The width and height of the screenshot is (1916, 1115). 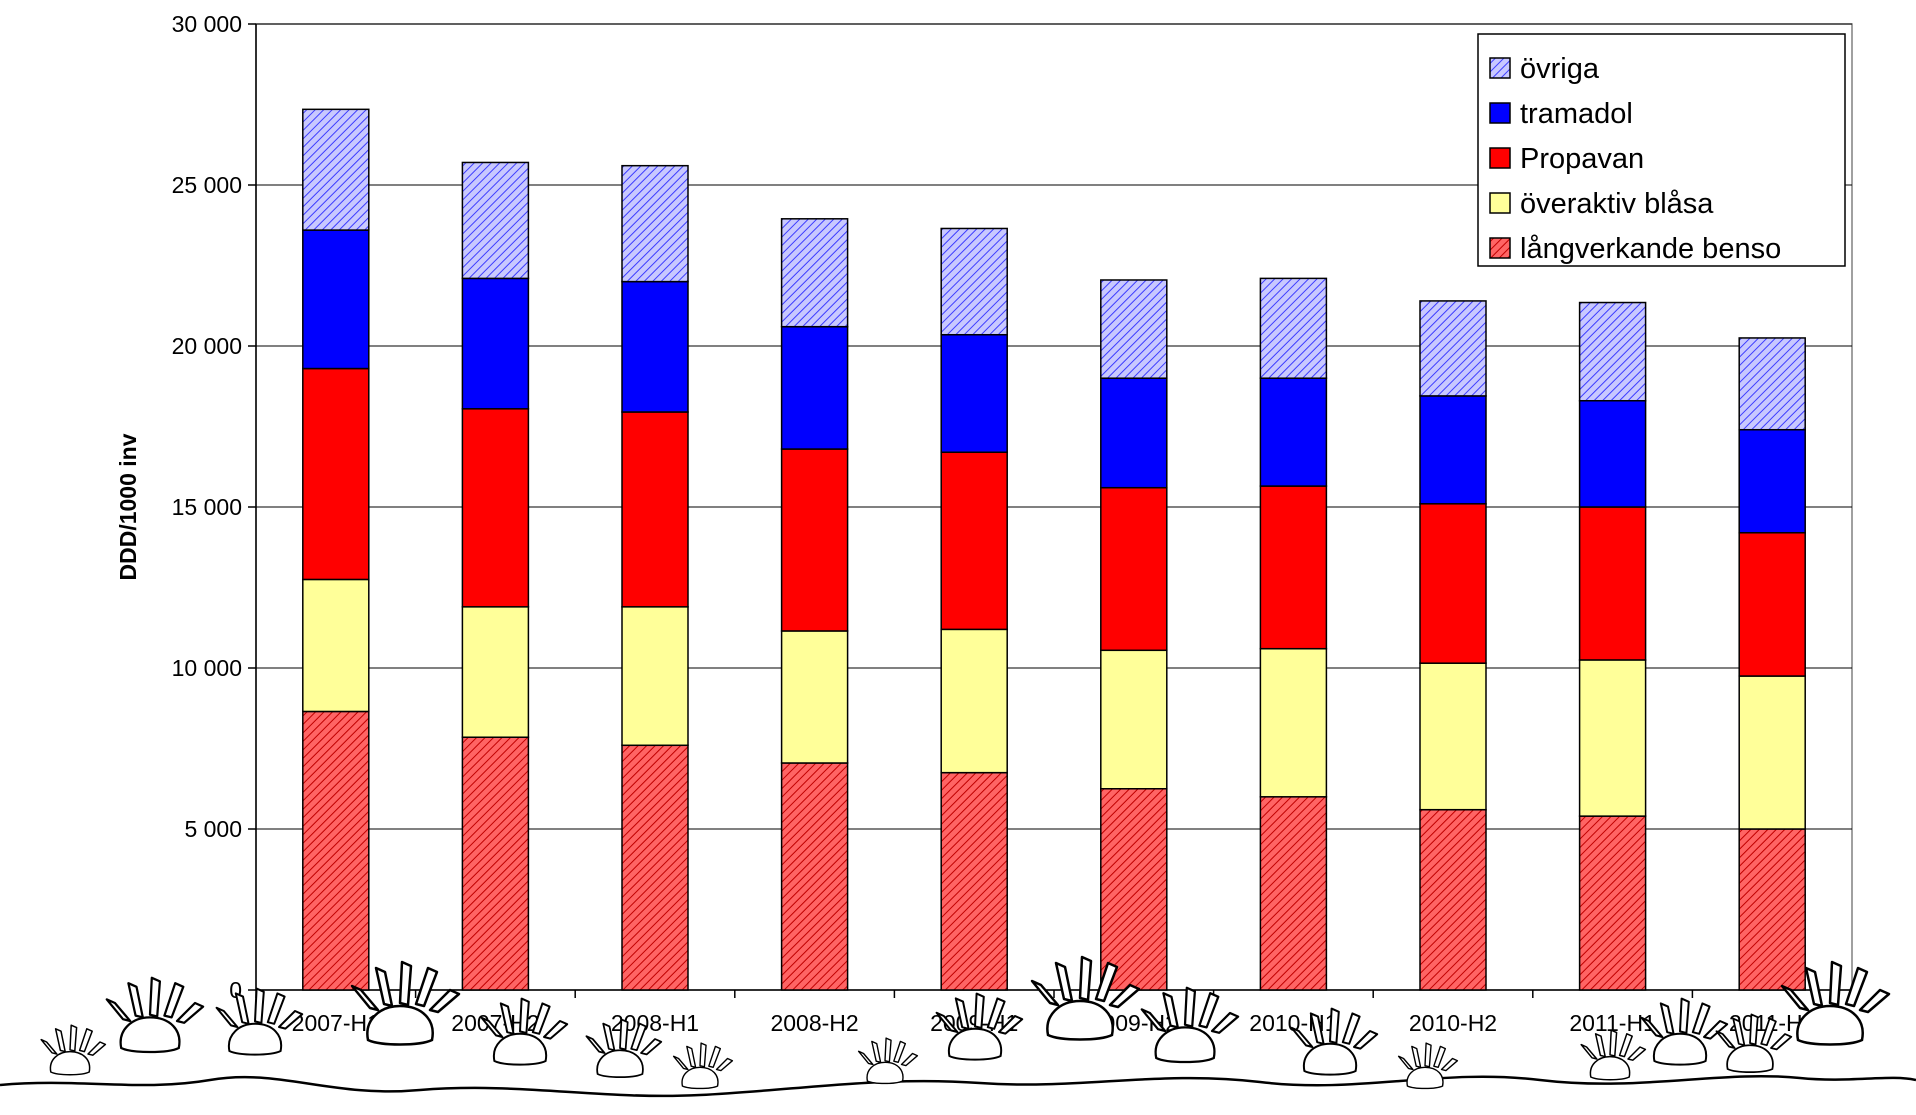 What do you see at coordinates (207, 507) in the screenshot?
I see `y-tick-label: 15 000` at bounding box center [207, 507].